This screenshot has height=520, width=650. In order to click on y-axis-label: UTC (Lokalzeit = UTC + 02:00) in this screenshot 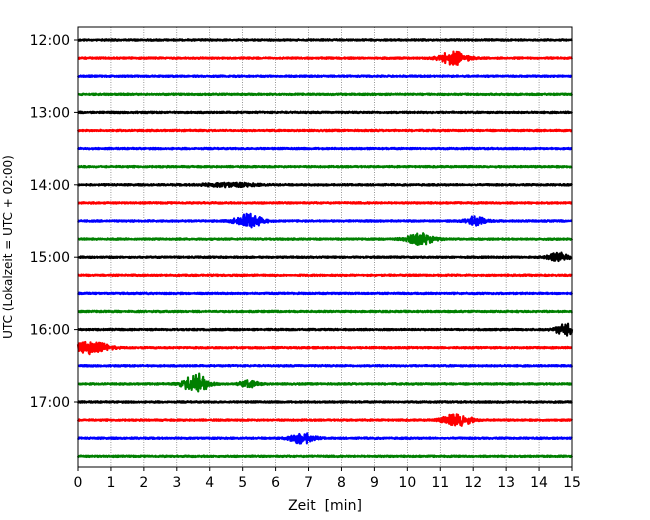, I will do `click(8, 247)`.